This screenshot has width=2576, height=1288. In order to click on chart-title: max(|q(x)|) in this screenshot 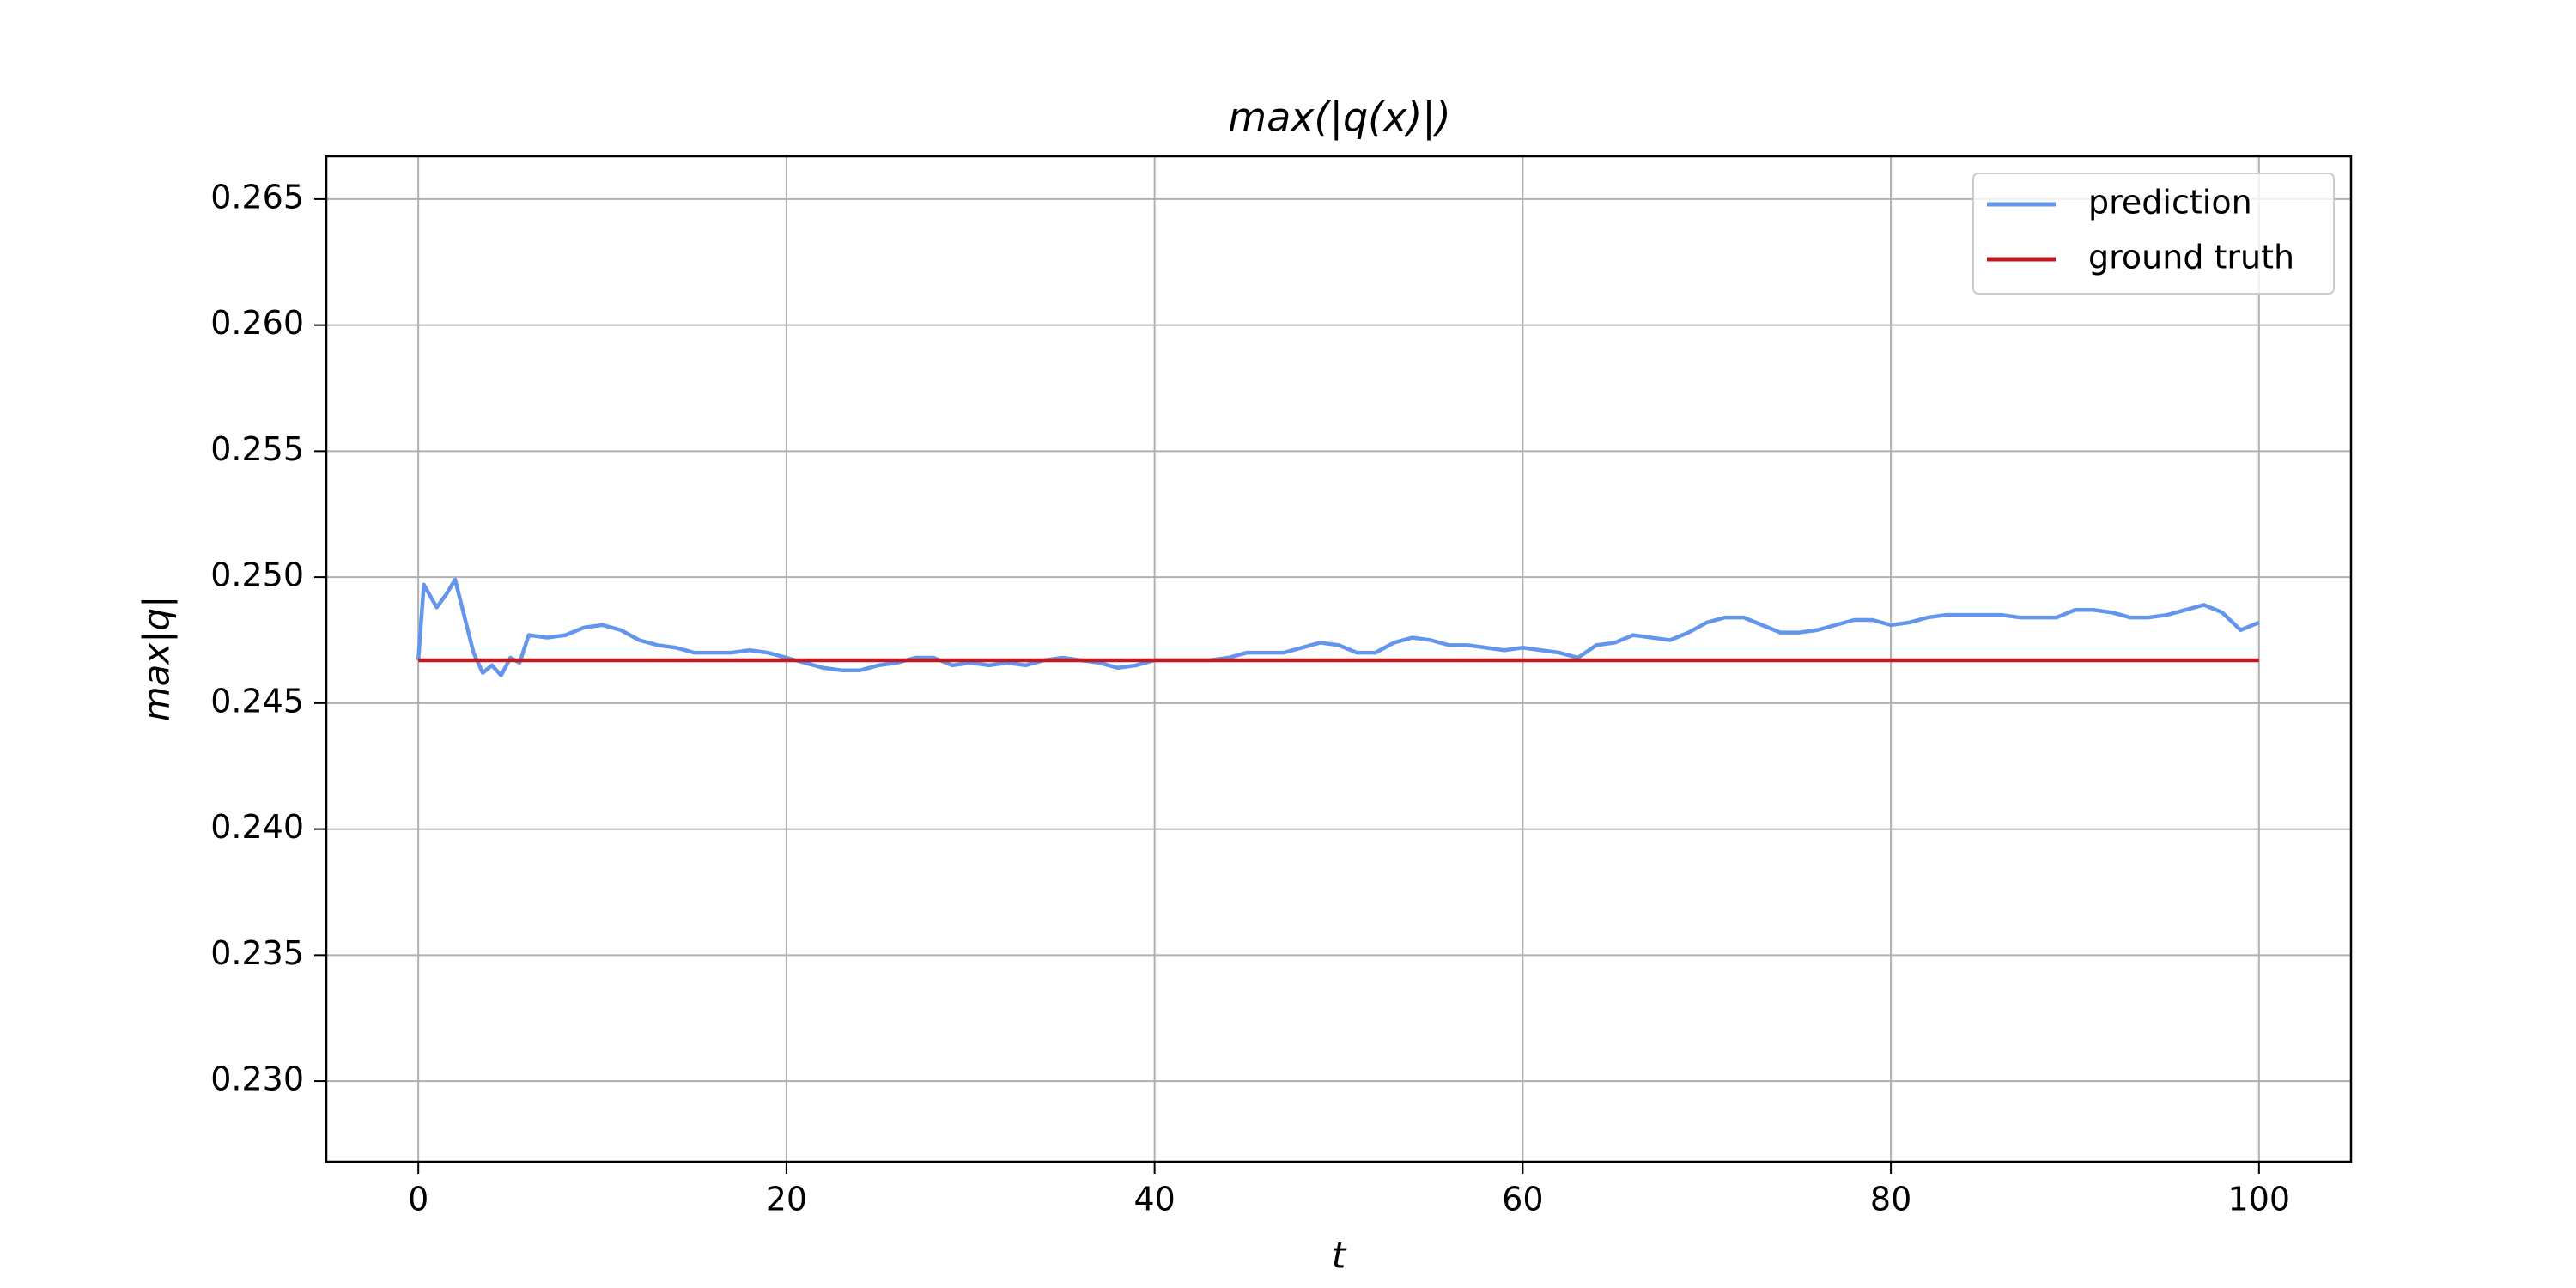, I will do `click(1339, 118)`.